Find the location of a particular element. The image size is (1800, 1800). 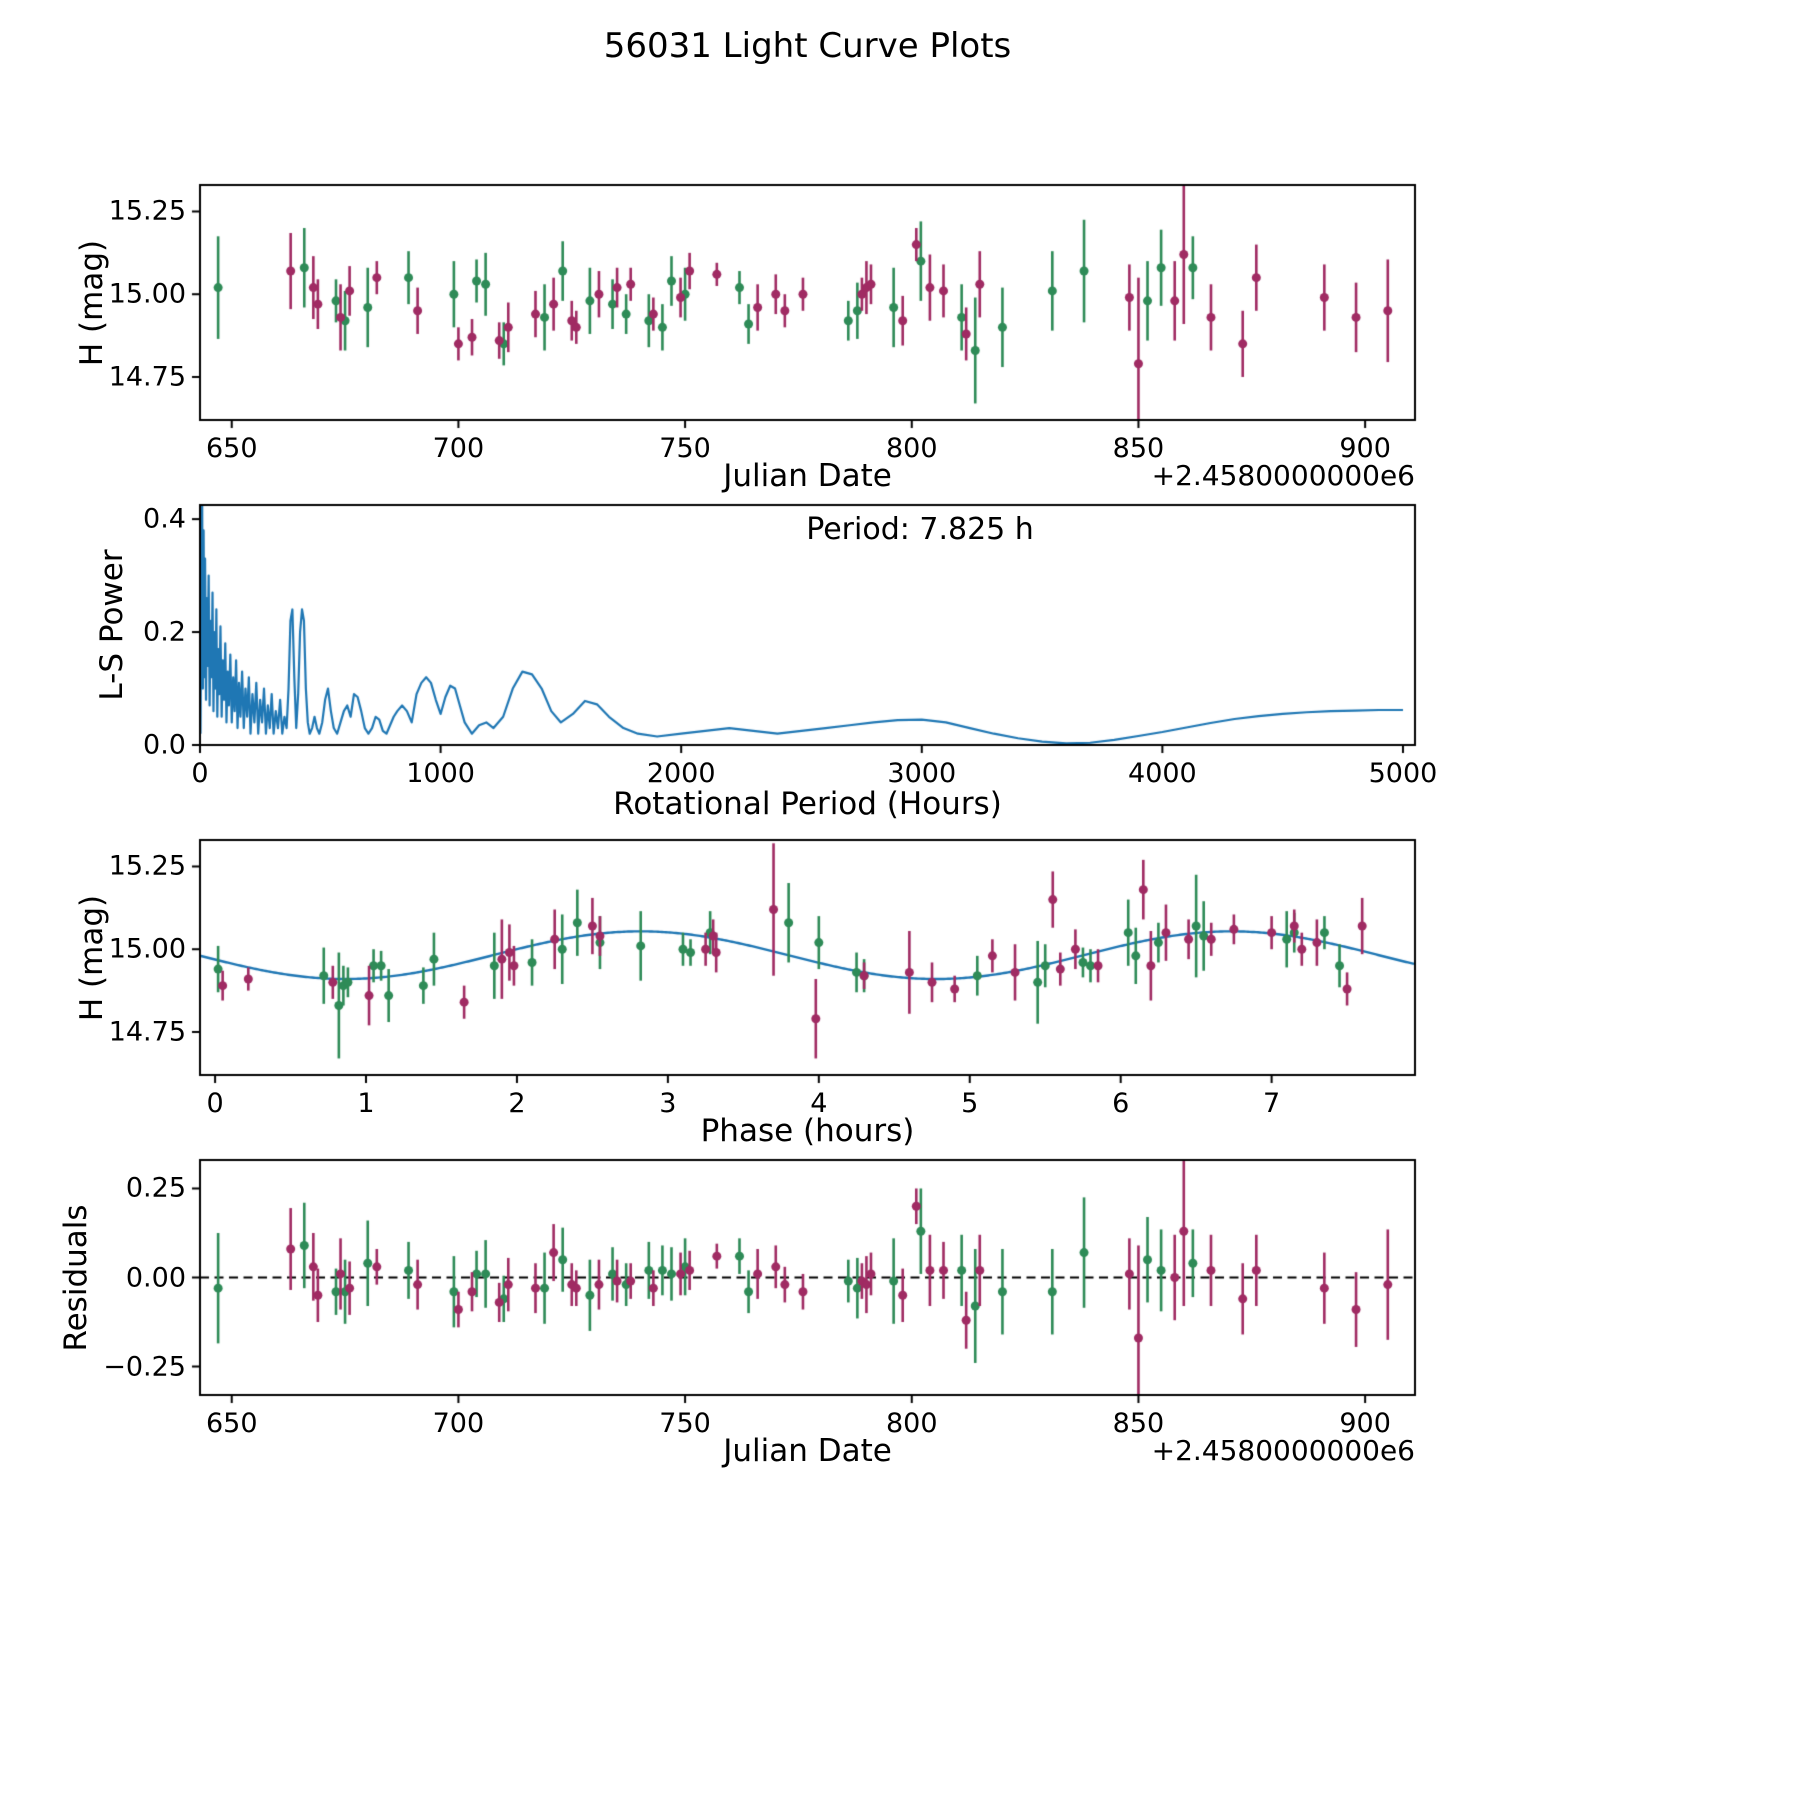

x-tick-label: 2000 is located at coordinates (681, 773).